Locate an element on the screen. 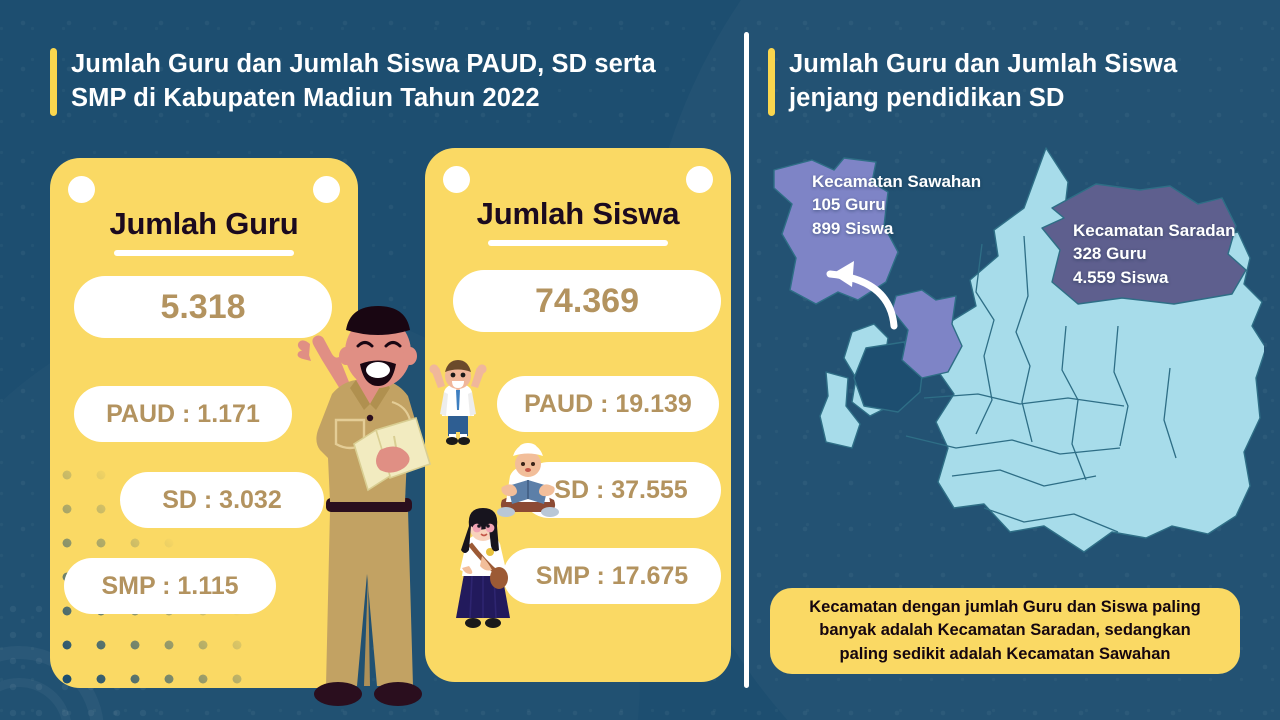  jumlah-siswa-total-pill: 74.369 is located at coordinates (587, 301).